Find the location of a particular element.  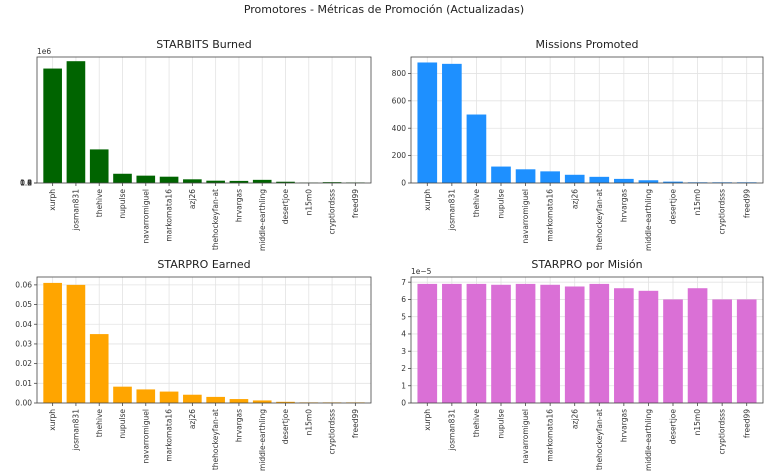

ytick-label: 600 is located at coordinates (399, 100).